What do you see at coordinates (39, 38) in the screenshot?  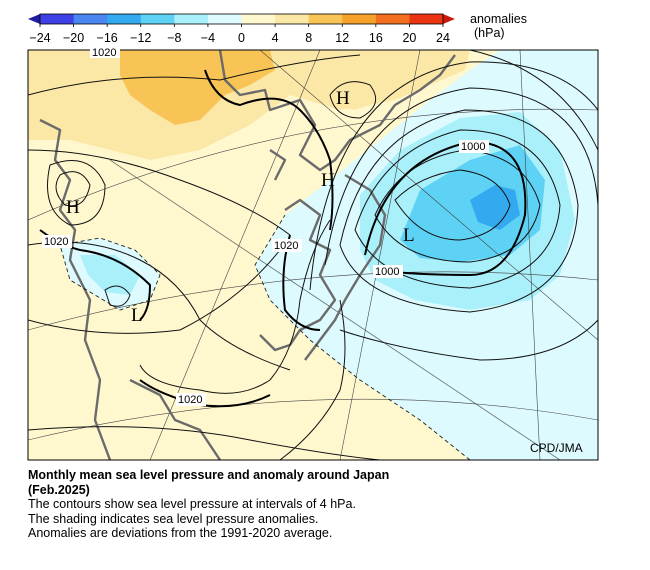 I see `colorbar-tick-label: −24` at bounding box center [39, 38].